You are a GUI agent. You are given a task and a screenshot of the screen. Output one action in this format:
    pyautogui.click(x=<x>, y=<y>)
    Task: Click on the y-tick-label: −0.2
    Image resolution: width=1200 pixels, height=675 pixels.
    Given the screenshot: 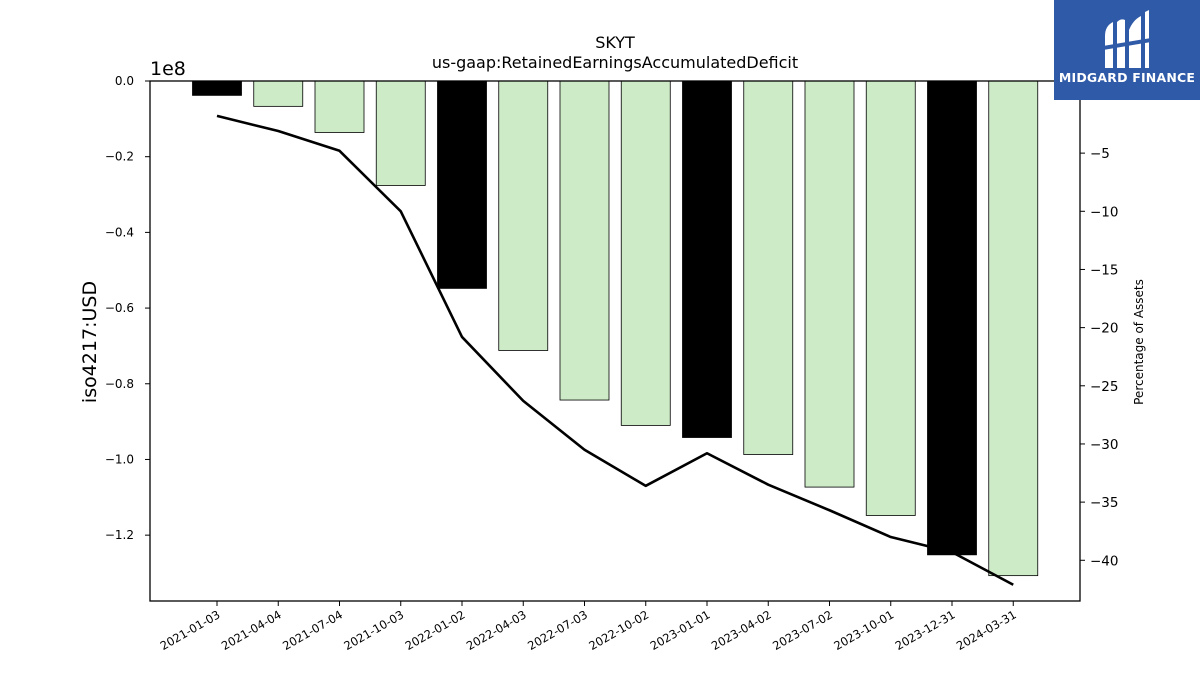 What is the action you would take?
    pyautogui.click(x=119, y=157)
    